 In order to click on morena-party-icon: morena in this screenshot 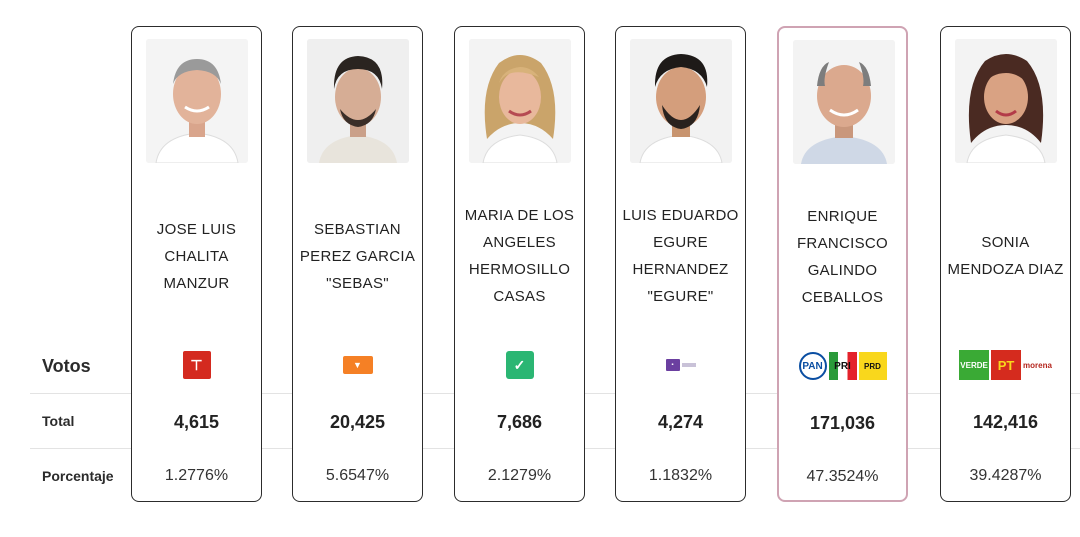, I will do `click(1037, 365)`.